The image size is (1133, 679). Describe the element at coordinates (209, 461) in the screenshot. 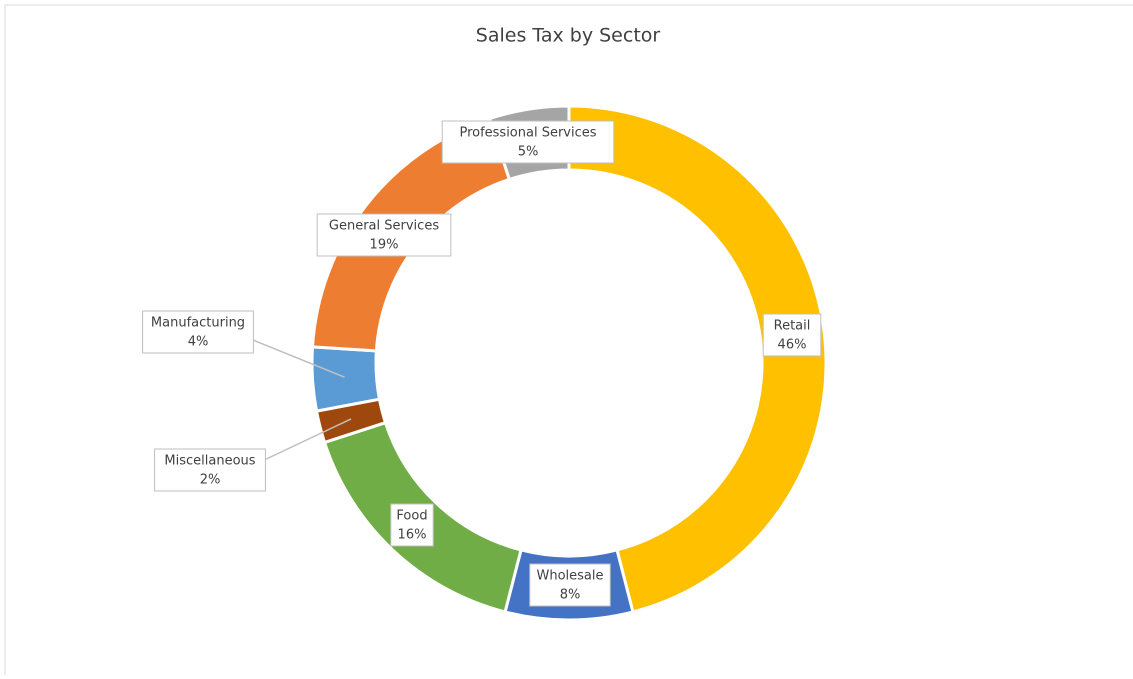

I see `data-label-name: Miscellaneous` at that location.